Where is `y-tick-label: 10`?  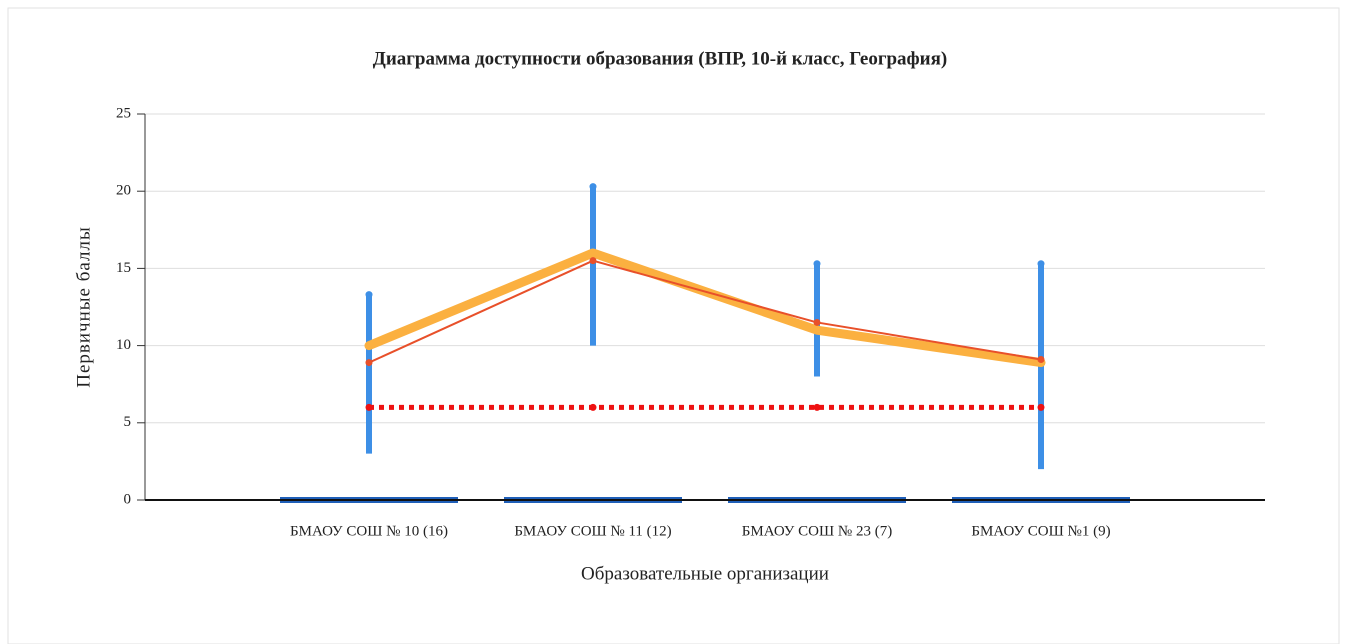 y-tick-label: 10 is located at coordinates (123, 345).